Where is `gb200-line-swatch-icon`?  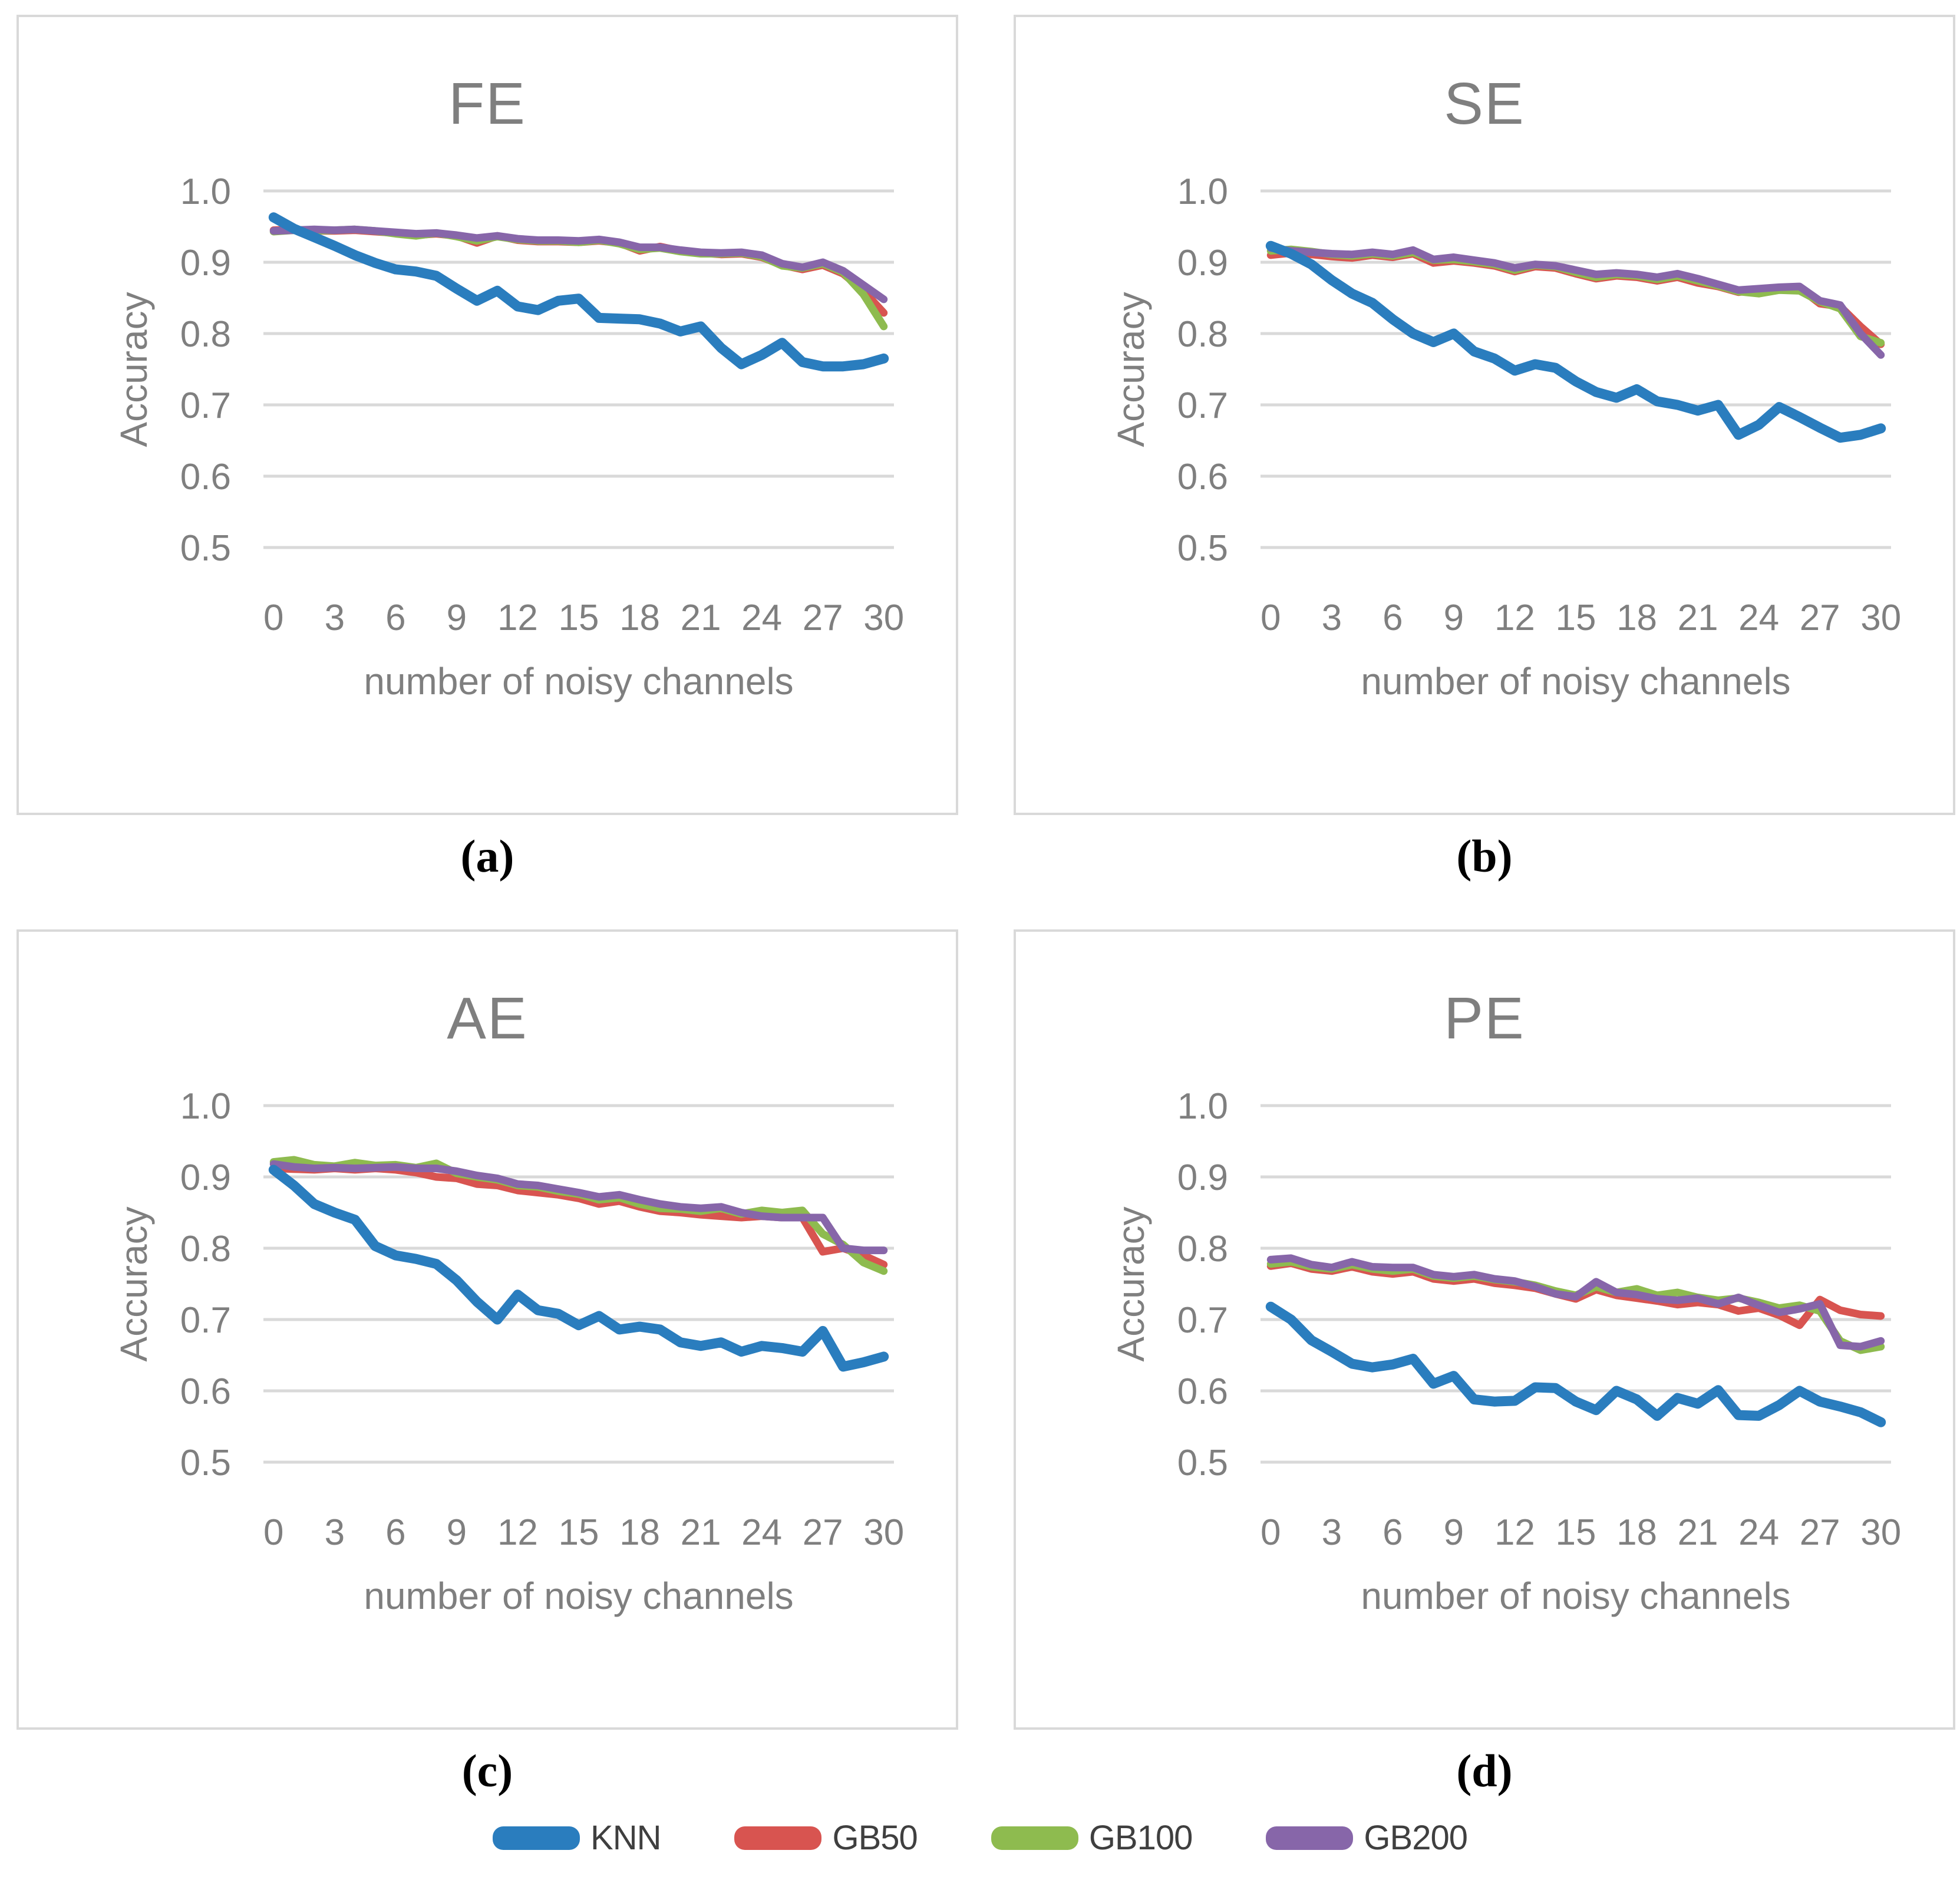
gb200-line-swatch-icon is located at coordinates (1310, 1838).